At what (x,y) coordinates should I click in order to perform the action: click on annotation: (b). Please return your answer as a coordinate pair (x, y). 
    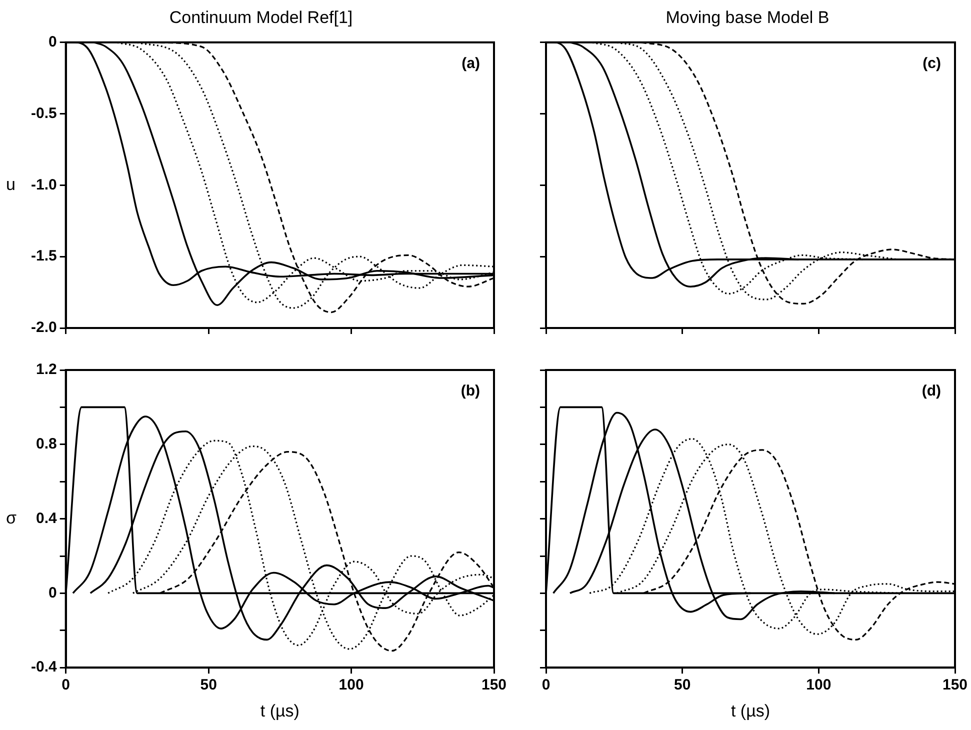
    Looking at the image, I should click on (470, 391).